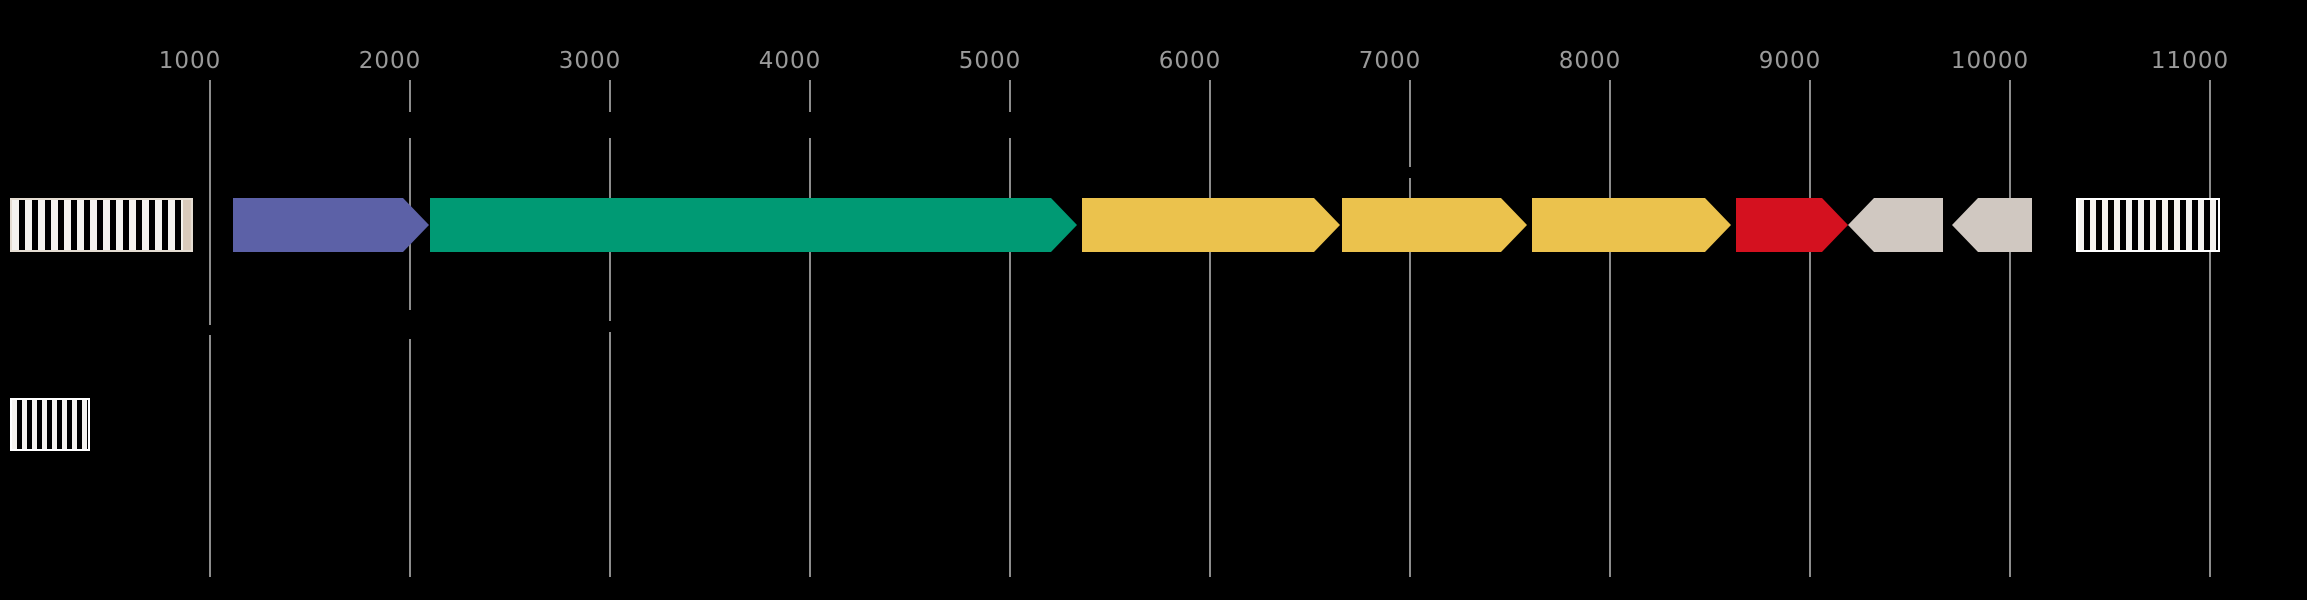 This screenshot has width=2307, height=600. Describe the element at coordinates (790, 61) in the screenshot. I see `tick-label-4000: 4000` at that location.